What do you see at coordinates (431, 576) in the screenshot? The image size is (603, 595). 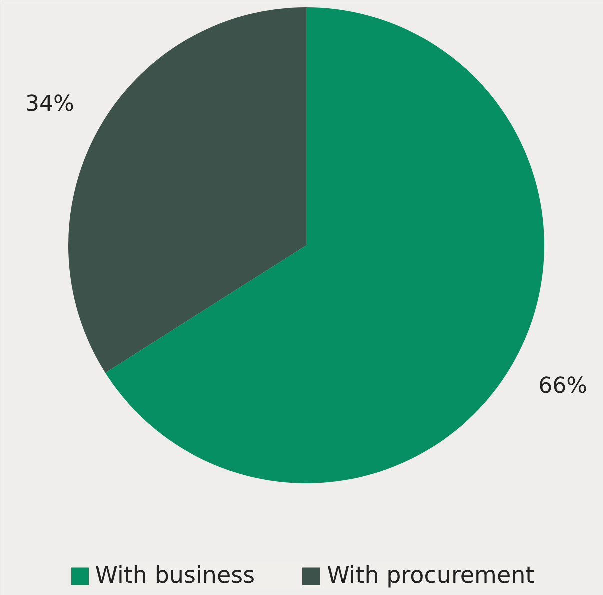 I see `legend-label: With procurement` at bounding box center [431, 576].